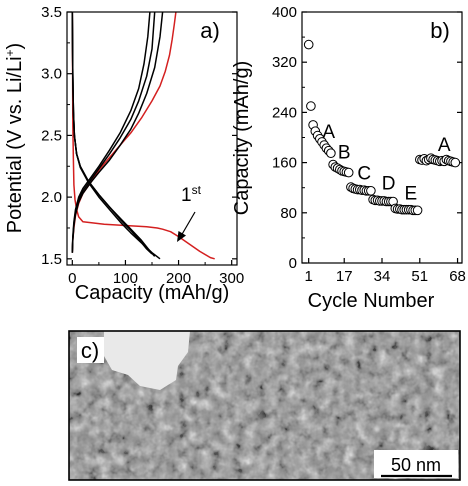  What do you see at coordinates (210, 30) in the screenshot?
I see `a-panel-label: a)` at bounding box center [210, 30].